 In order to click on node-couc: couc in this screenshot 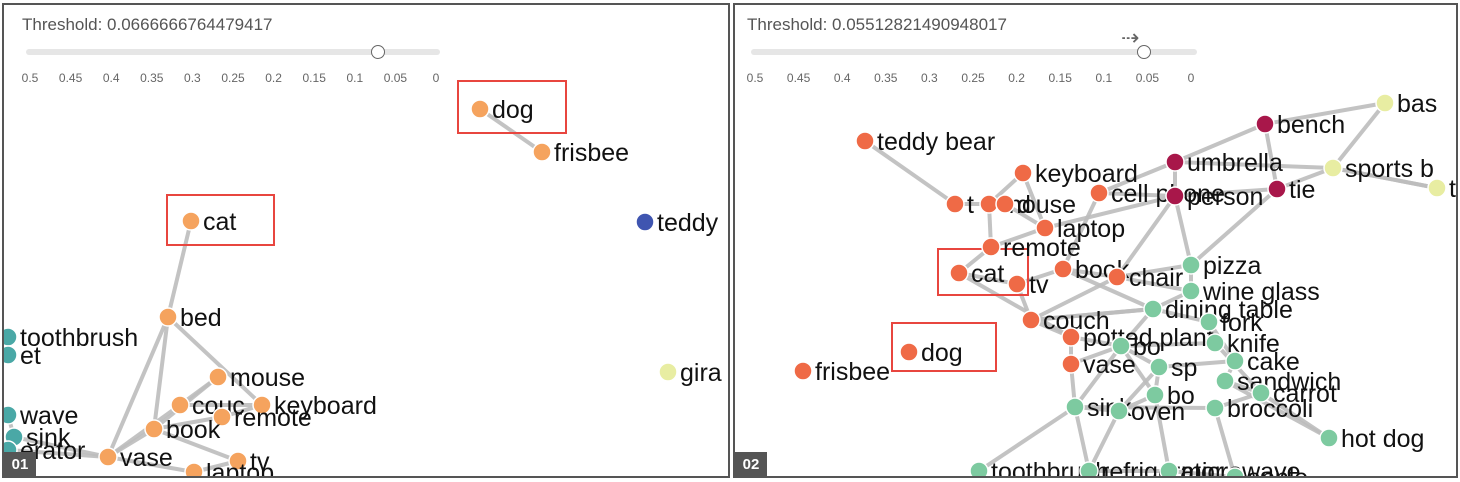, I will do `click(207, 406)`.